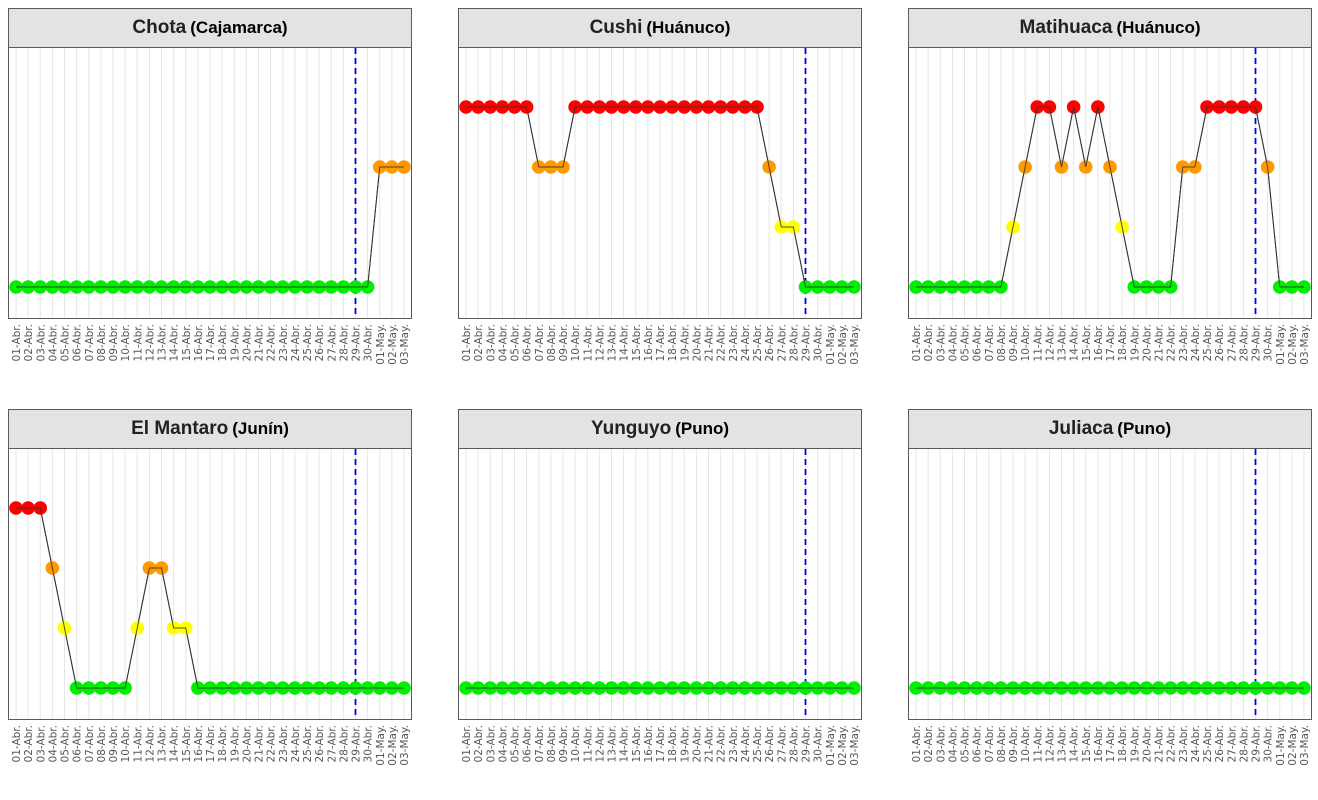 Image resolution: width=1318 pixels, height=800 pixels. What do you see at coordinates (1123, 342) in the screenshot?
I see `tick-label: 18-Abr.` at bounding box center [1123, 342].